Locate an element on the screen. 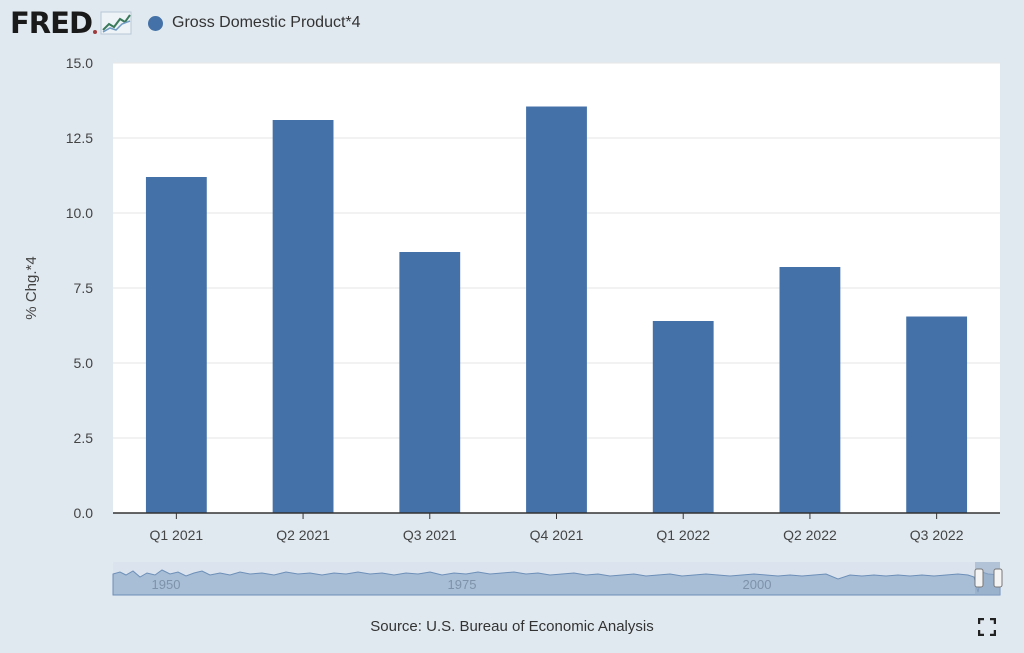  bar-q1-2021 is located at coordinates (176, 345).